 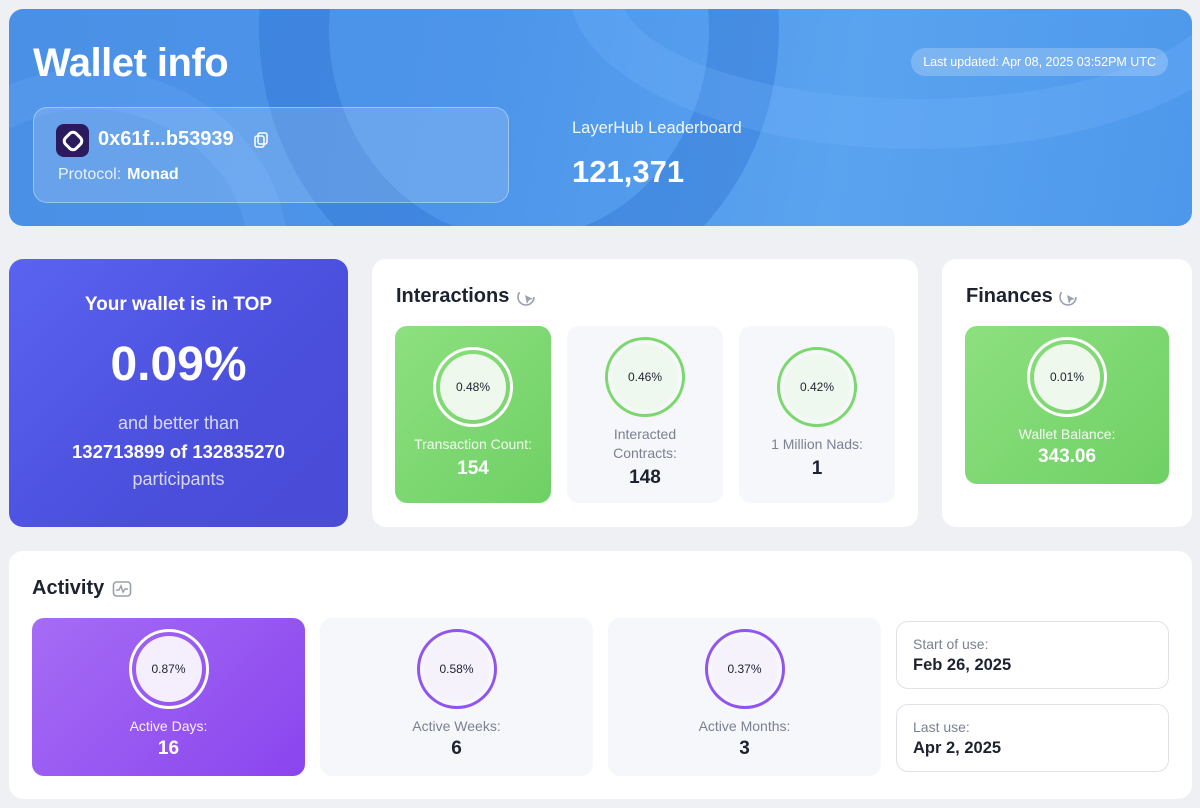 What do you see at coordinates (657, 128) in the screenshot?
I see `leaderboard-label: LayerHub Leaderboard` at bounding box center [657, 128].